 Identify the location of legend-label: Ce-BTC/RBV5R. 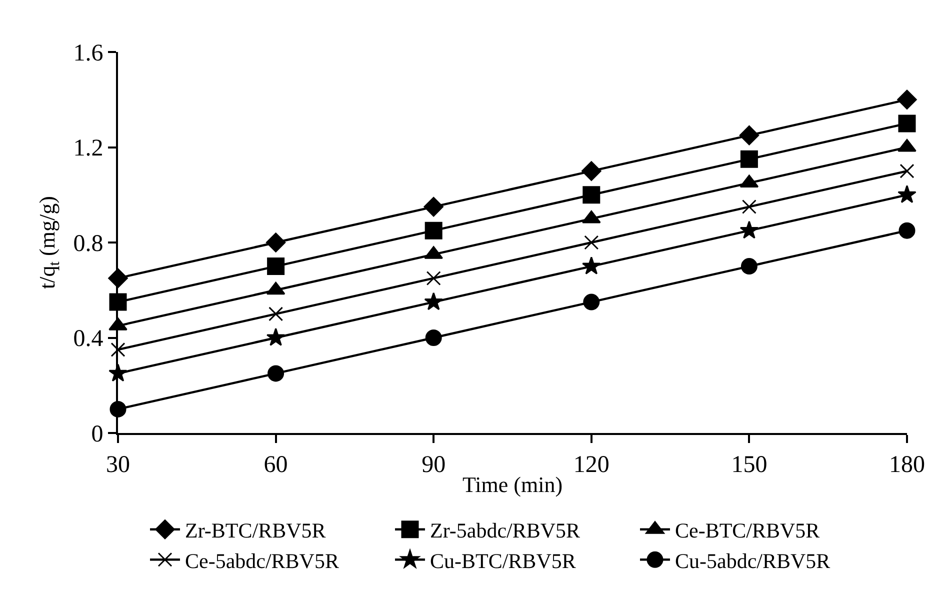
(747, 530).